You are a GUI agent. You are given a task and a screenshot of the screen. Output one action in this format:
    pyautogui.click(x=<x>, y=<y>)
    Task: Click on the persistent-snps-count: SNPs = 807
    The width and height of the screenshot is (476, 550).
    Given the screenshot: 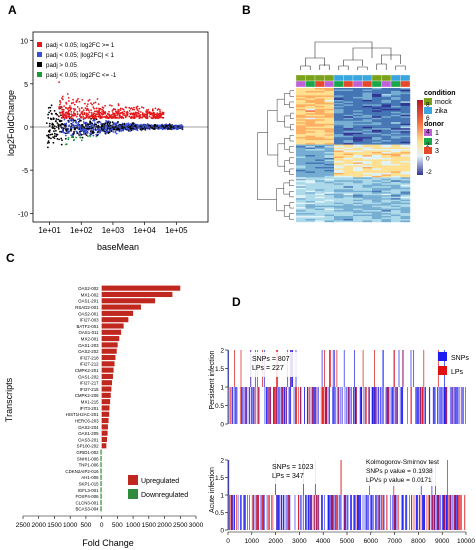 What is the action you would take?
    pyautogui.click(x=271, y=359)
    